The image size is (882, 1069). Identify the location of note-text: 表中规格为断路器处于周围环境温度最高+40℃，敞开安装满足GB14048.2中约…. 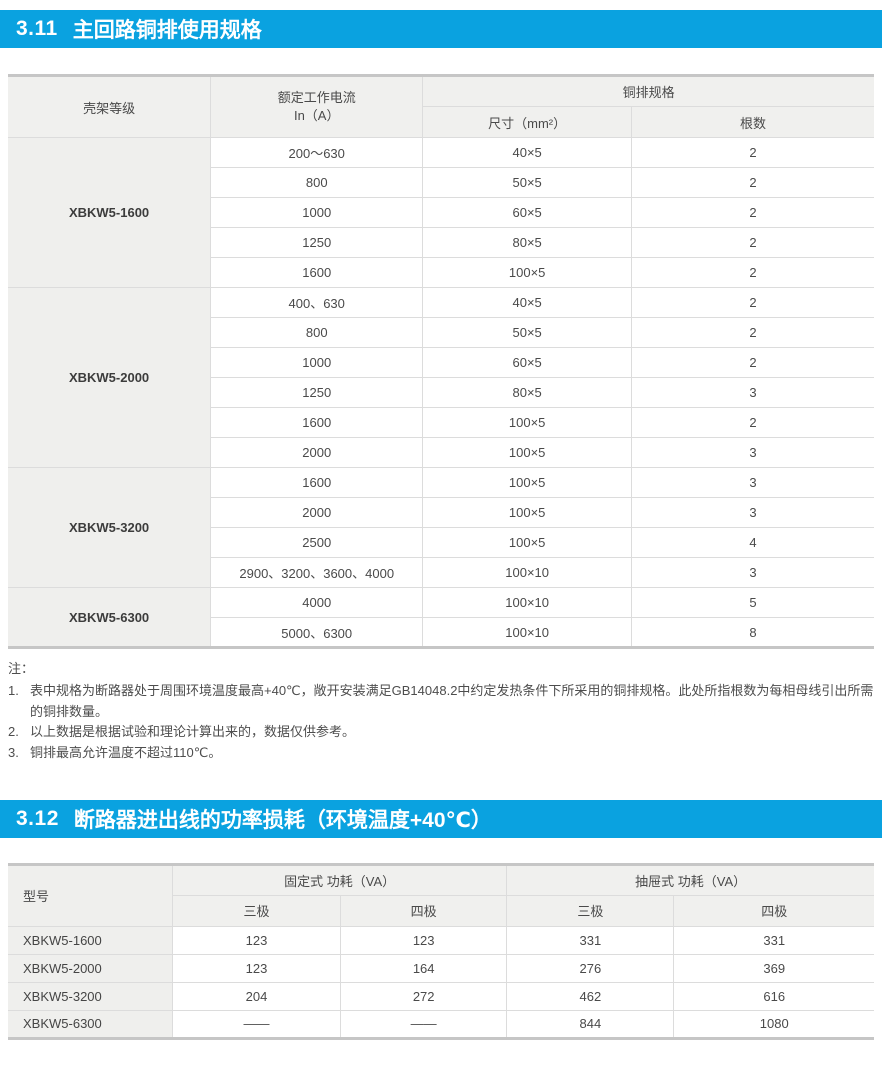
(452, 700).